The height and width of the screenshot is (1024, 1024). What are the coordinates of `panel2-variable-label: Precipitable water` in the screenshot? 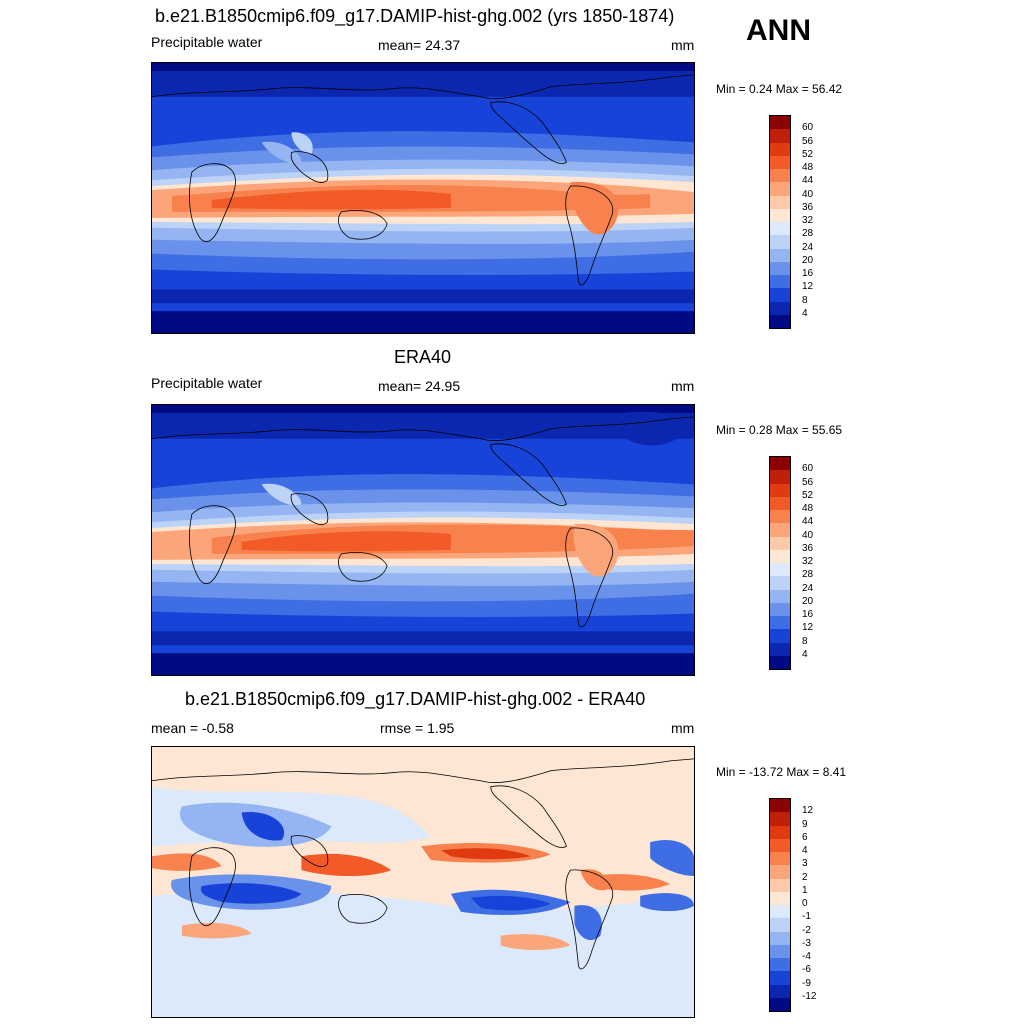 It's located at (207, 383).